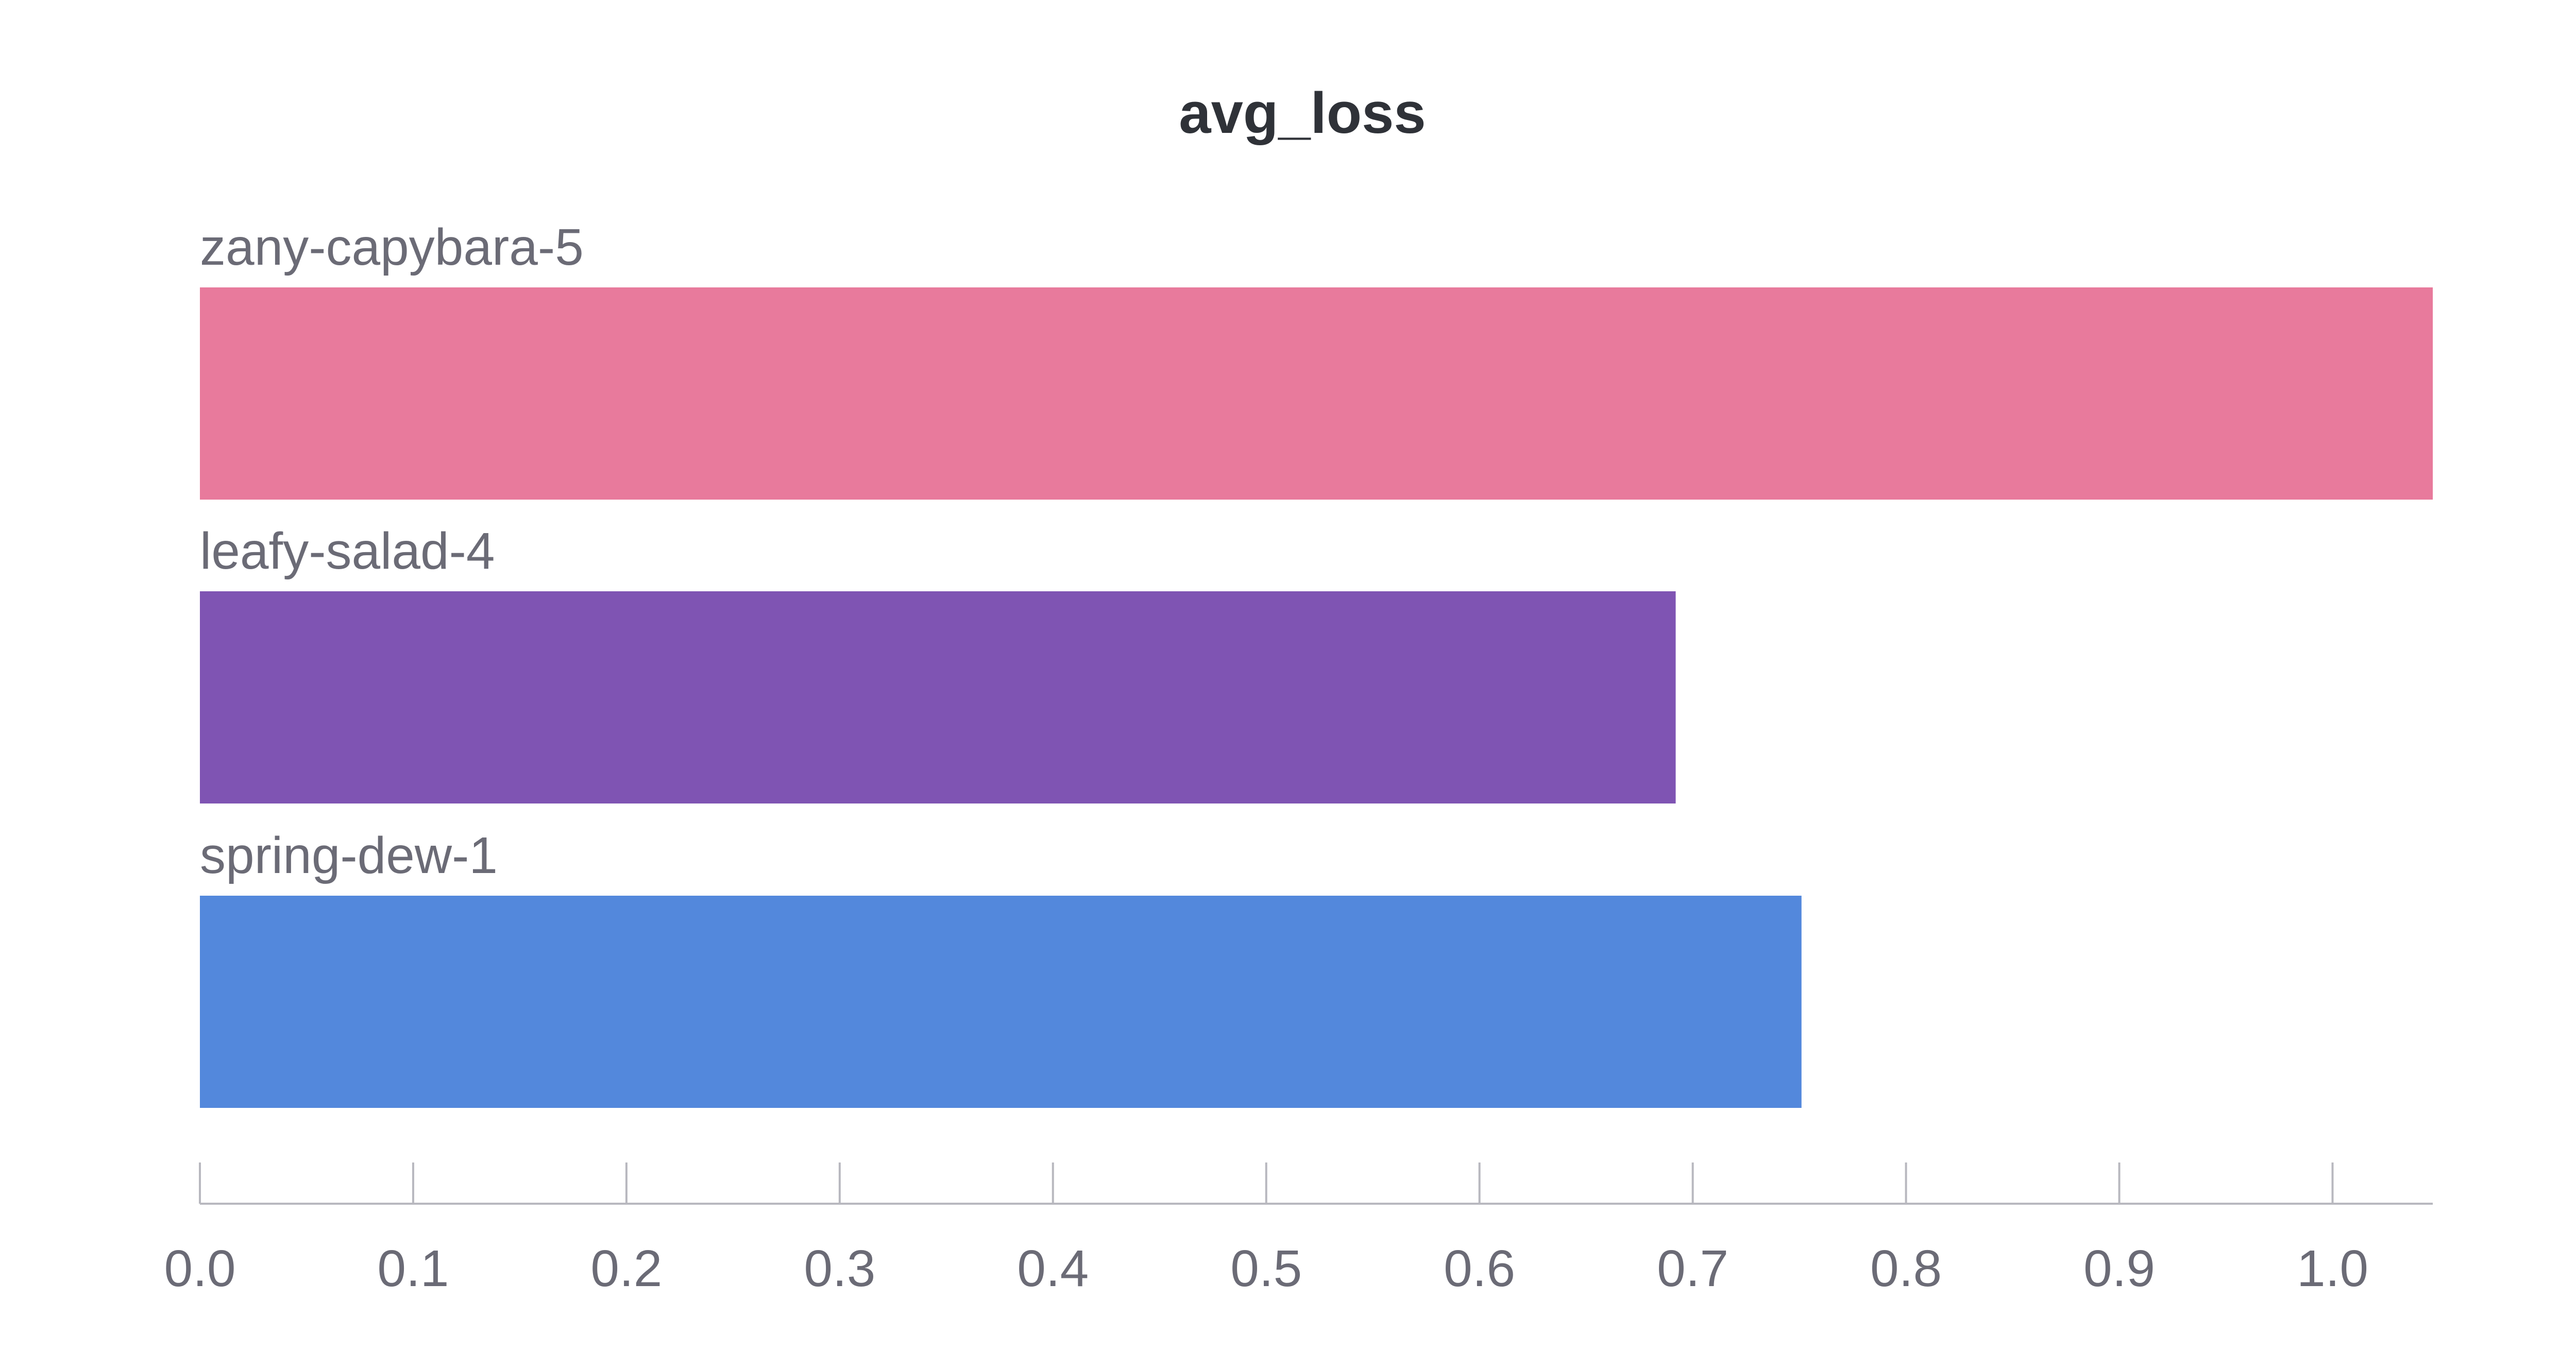  Describe the element at coordinates (349, 855) in the screenshot. I see `bar-label: spring-dew-1` at that location.